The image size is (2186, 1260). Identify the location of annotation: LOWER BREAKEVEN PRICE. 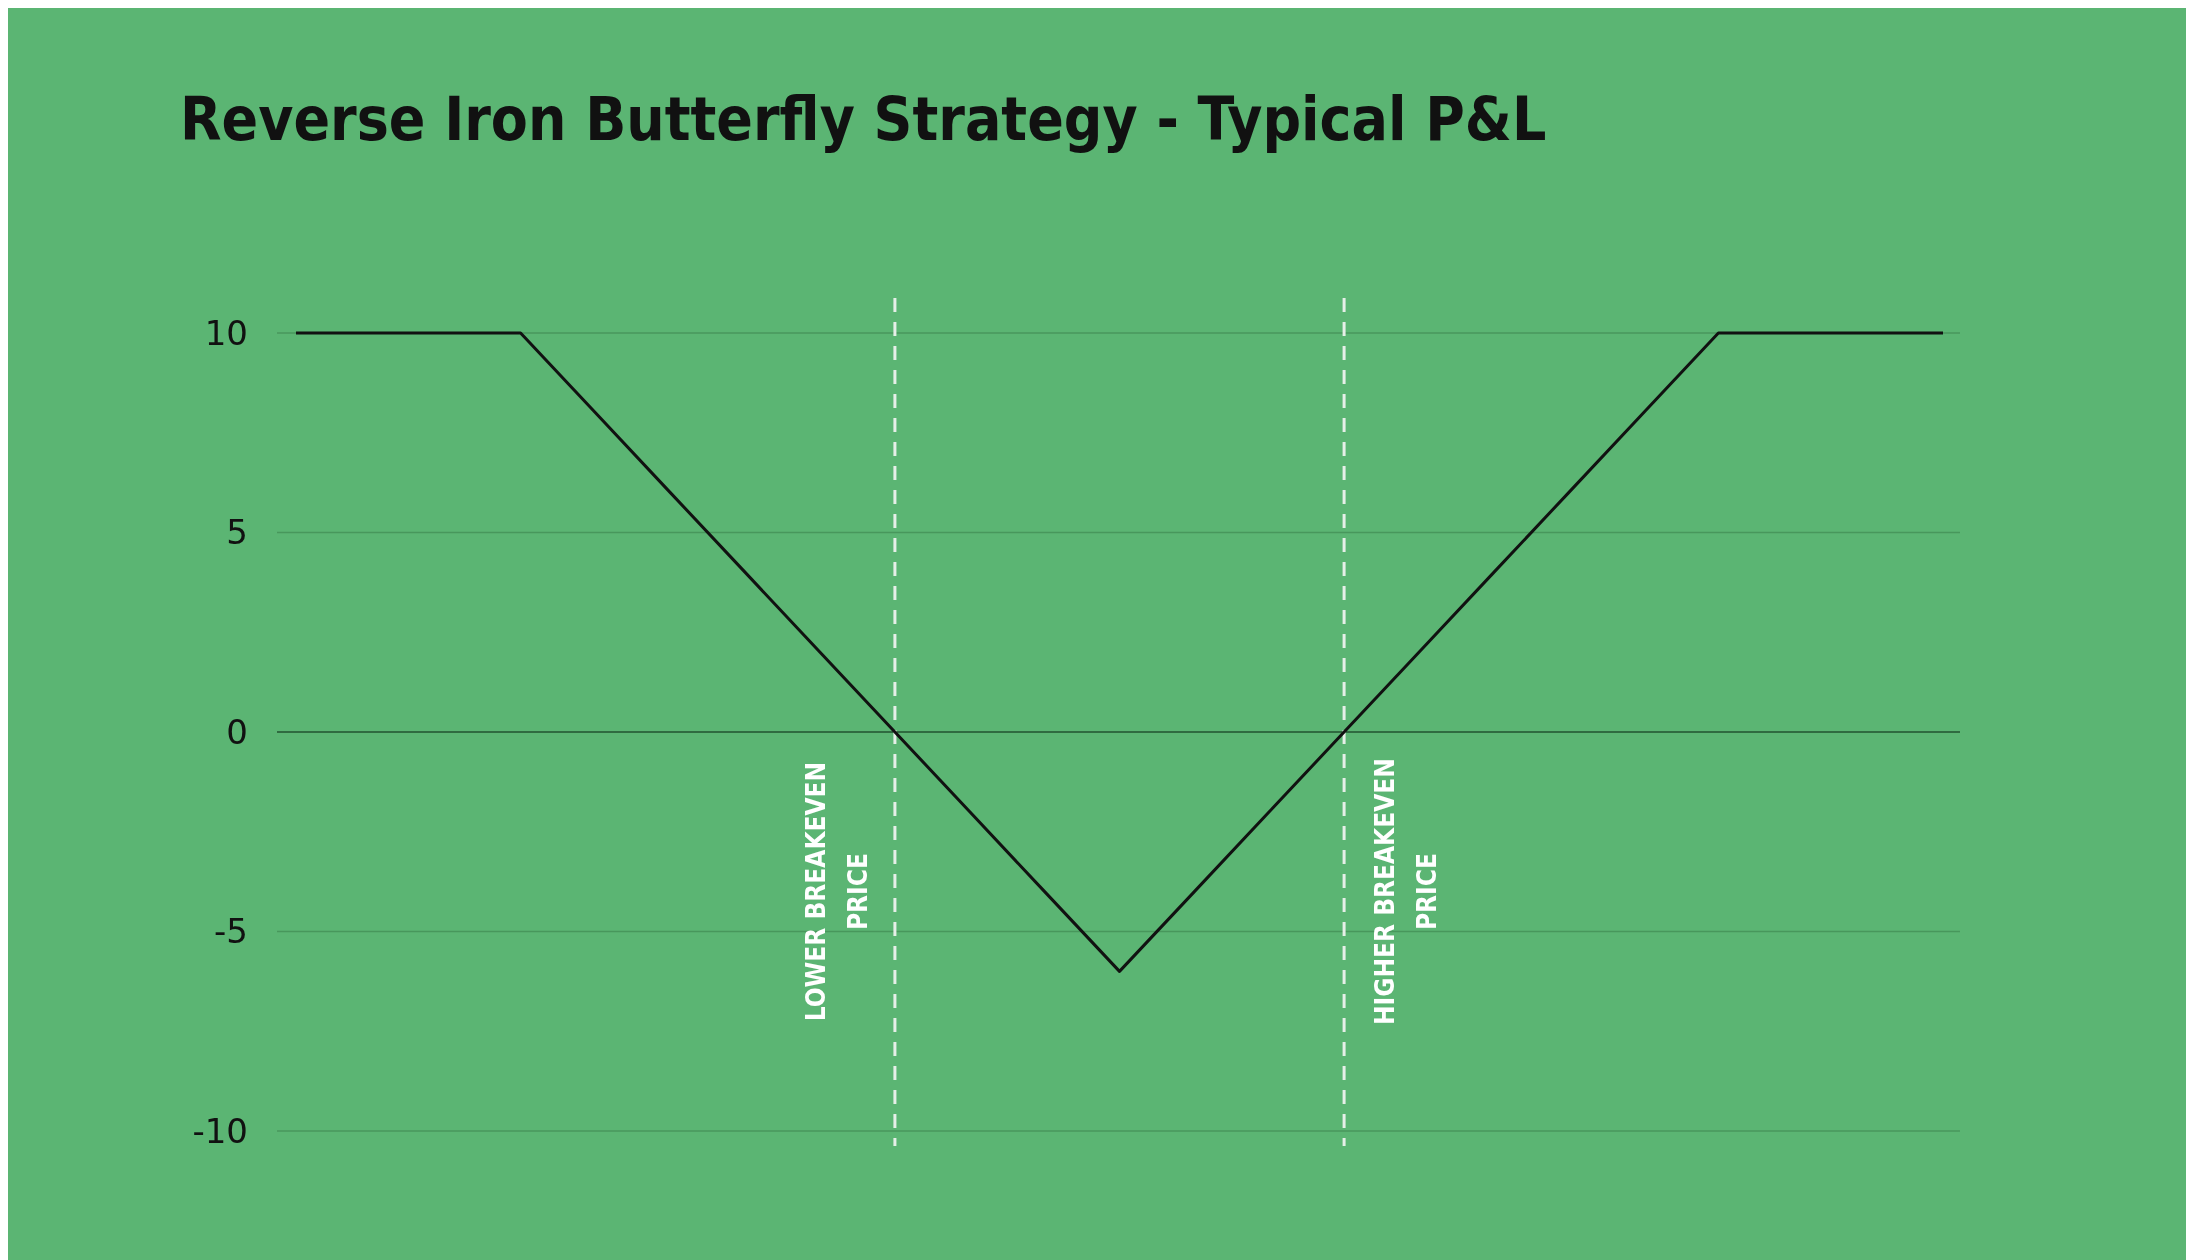
(836, 891).